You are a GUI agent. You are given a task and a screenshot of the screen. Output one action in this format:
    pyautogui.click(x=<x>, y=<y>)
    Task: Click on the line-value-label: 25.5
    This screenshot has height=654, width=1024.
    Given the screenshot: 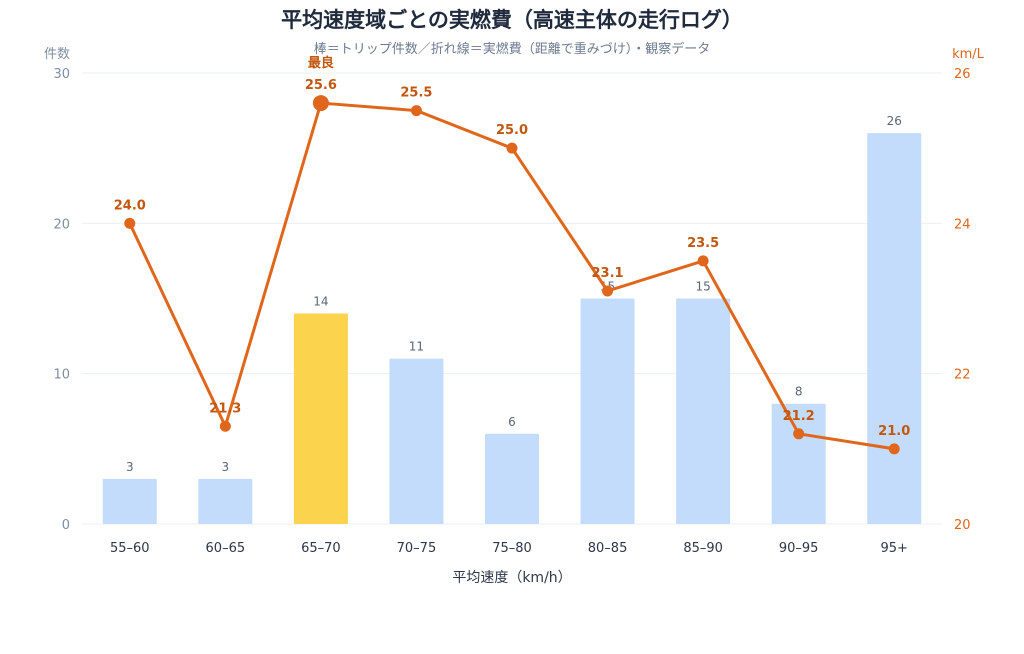 What is the action you would take?
    pyautogui.click(x=416, y=93)
    